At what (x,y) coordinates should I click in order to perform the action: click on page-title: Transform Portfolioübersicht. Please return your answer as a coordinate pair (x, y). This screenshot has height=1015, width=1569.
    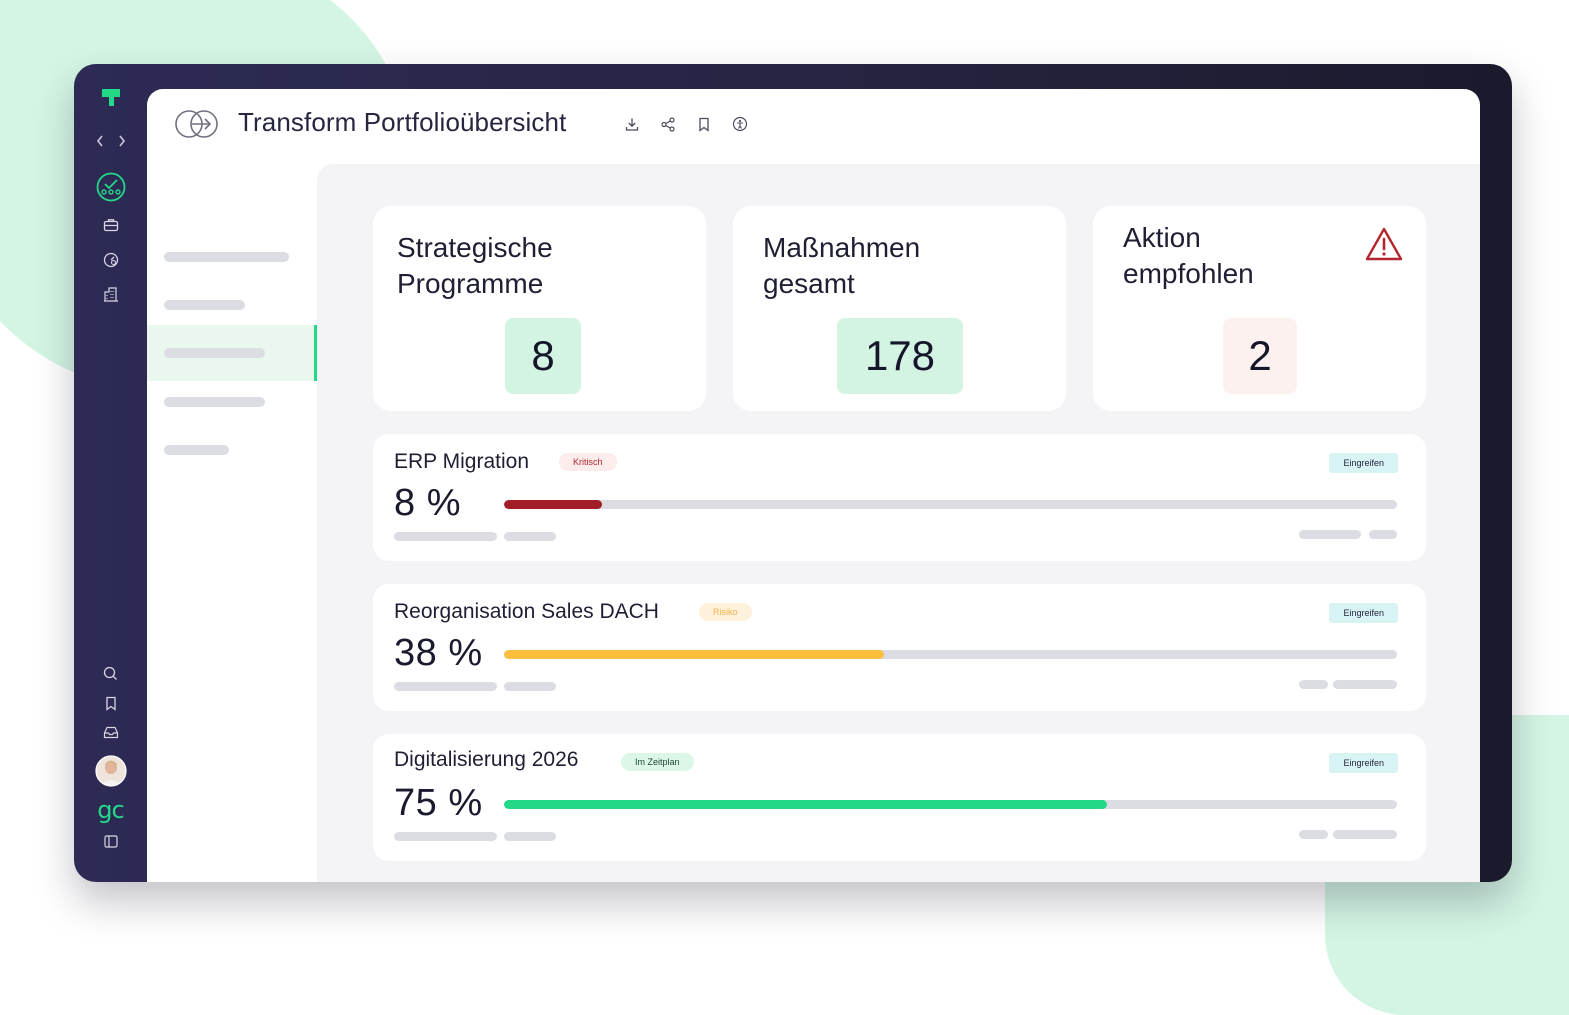
    Looking at the image, I should click on (402, 122).